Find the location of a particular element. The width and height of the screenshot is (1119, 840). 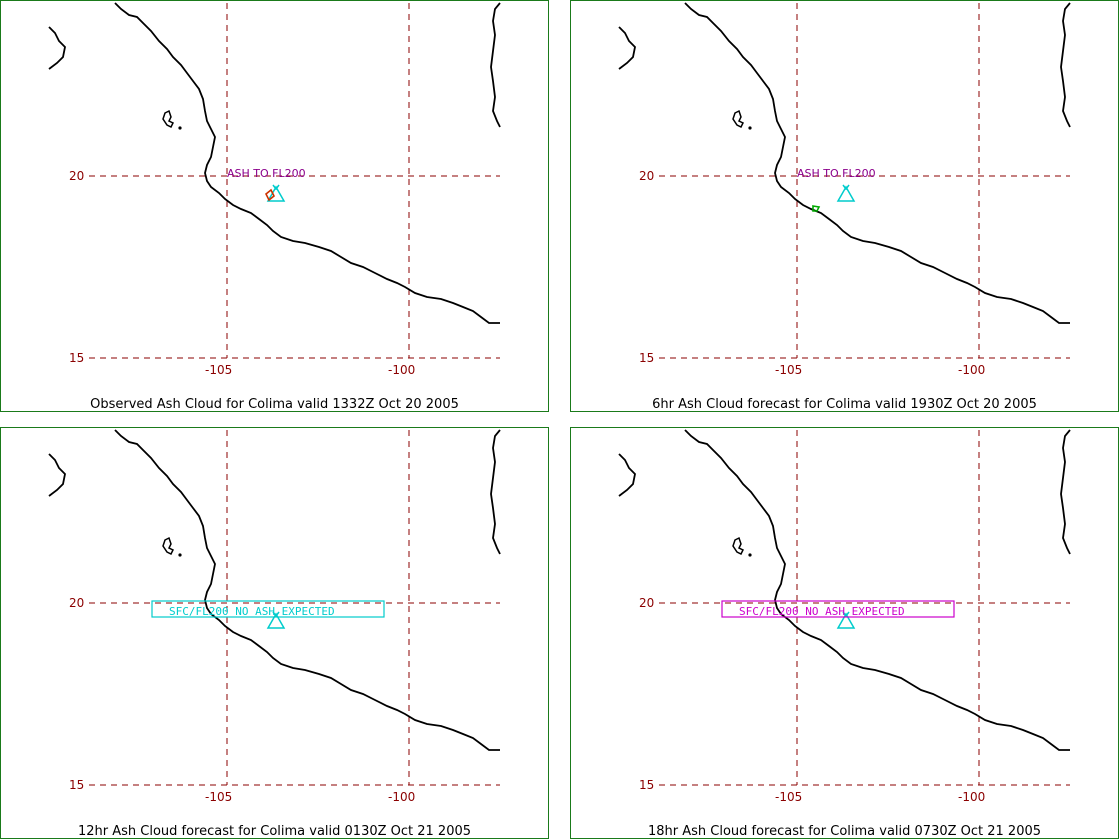

forecast-ash-cloud-polygon is located at coordinates (816, 208).